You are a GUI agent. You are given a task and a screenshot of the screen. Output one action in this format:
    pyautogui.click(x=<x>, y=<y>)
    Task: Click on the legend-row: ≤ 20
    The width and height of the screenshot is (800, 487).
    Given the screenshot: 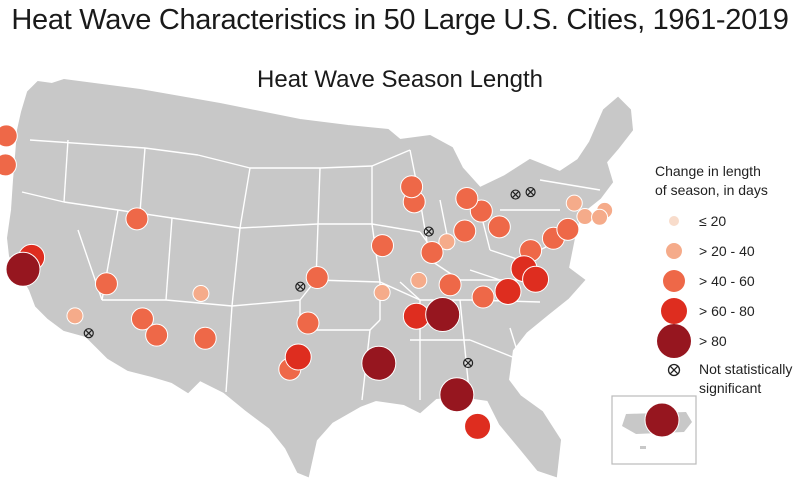 What is the action you would take?
    pyautogui.click(x=727, y=221)
    